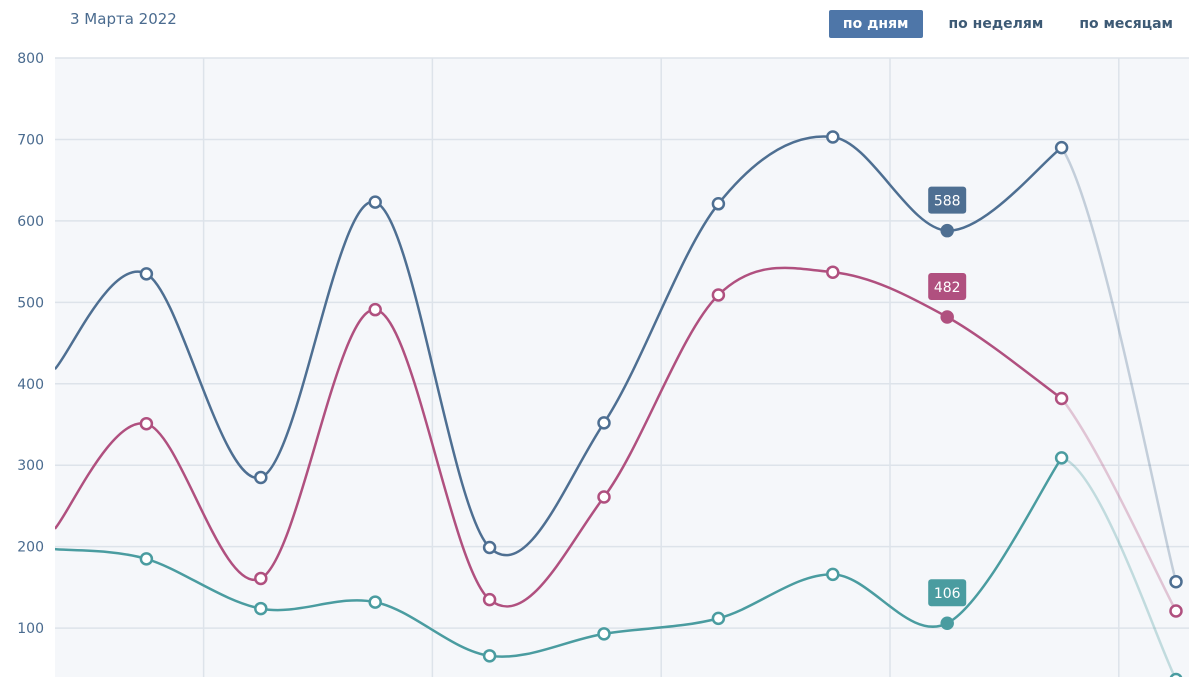  I want to click on y-tick-label-800: 800, so click(30, 59).